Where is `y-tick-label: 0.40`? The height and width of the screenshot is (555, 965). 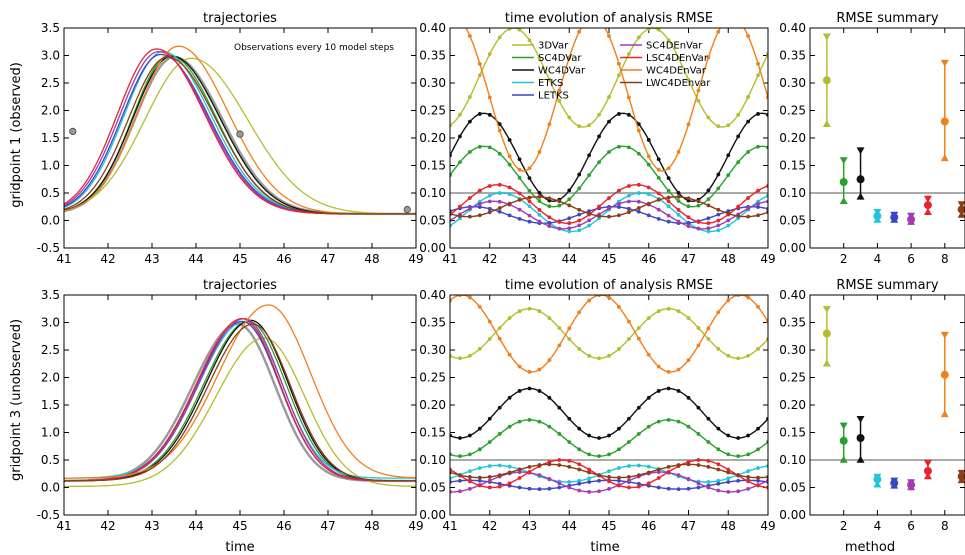
y-tick-label: 0.40 is located at coordinates (792, 295).